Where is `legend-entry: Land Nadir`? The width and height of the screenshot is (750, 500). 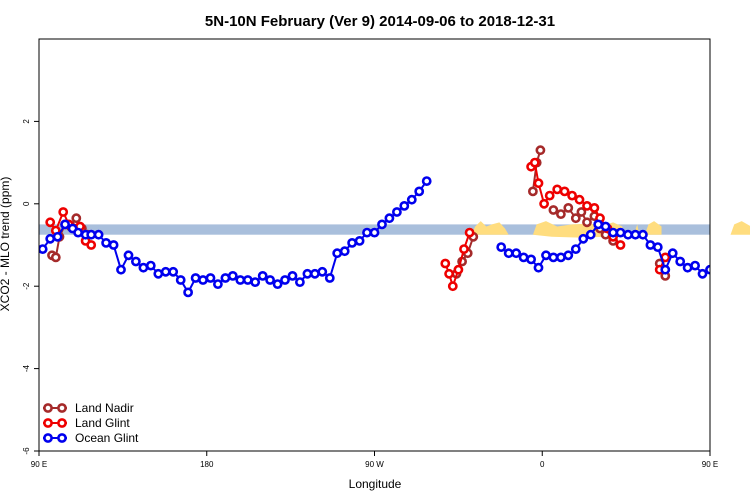
legend-entry: Land Nadir is located at coordinates (88, 408).